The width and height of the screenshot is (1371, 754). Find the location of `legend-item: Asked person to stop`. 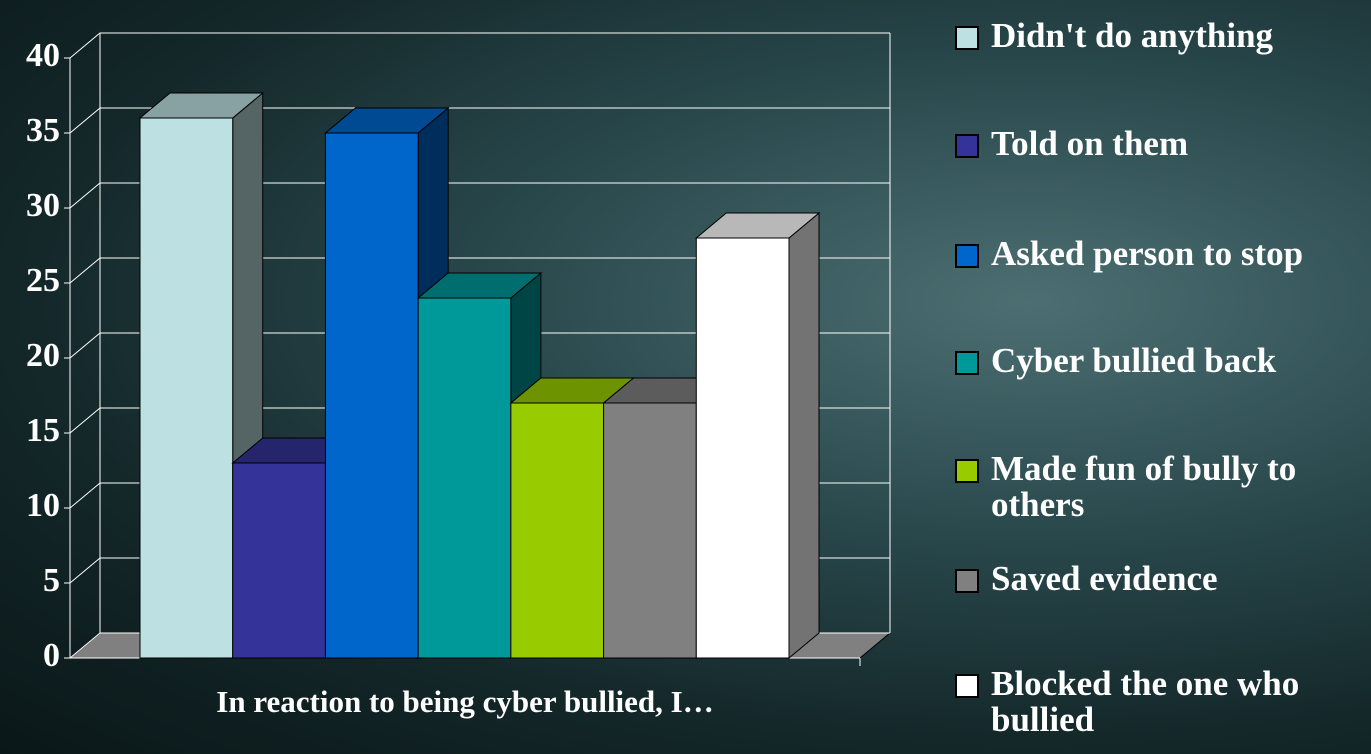

legend-item: Asked person to stop is located at coordinates (1160, 254).